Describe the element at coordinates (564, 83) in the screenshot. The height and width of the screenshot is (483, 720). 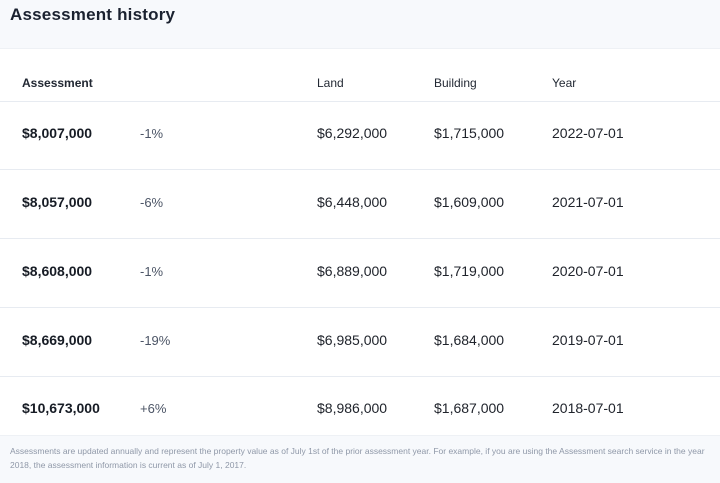
I see `column-header-year: Year` at that location.